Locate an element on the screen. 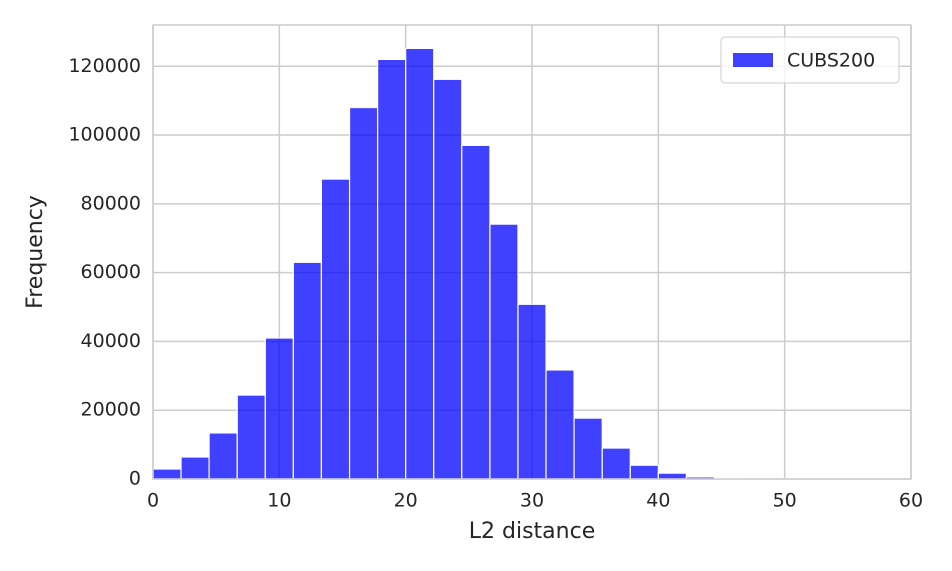  x-tick-label: 30 is located at coordinates (532, 501).